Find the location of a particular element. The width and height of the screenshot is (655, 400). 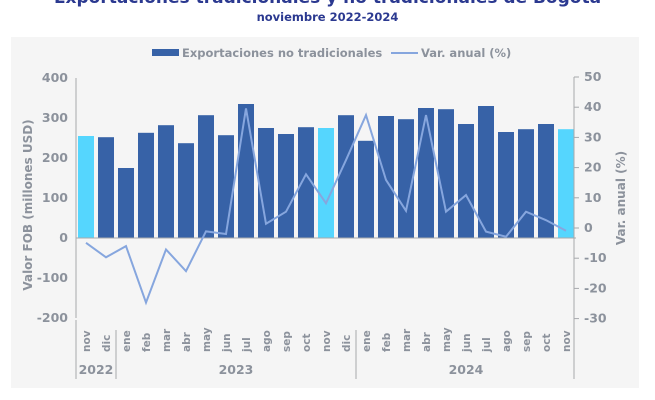

left-tick-label: -200 is located at coordinates (53, 317).